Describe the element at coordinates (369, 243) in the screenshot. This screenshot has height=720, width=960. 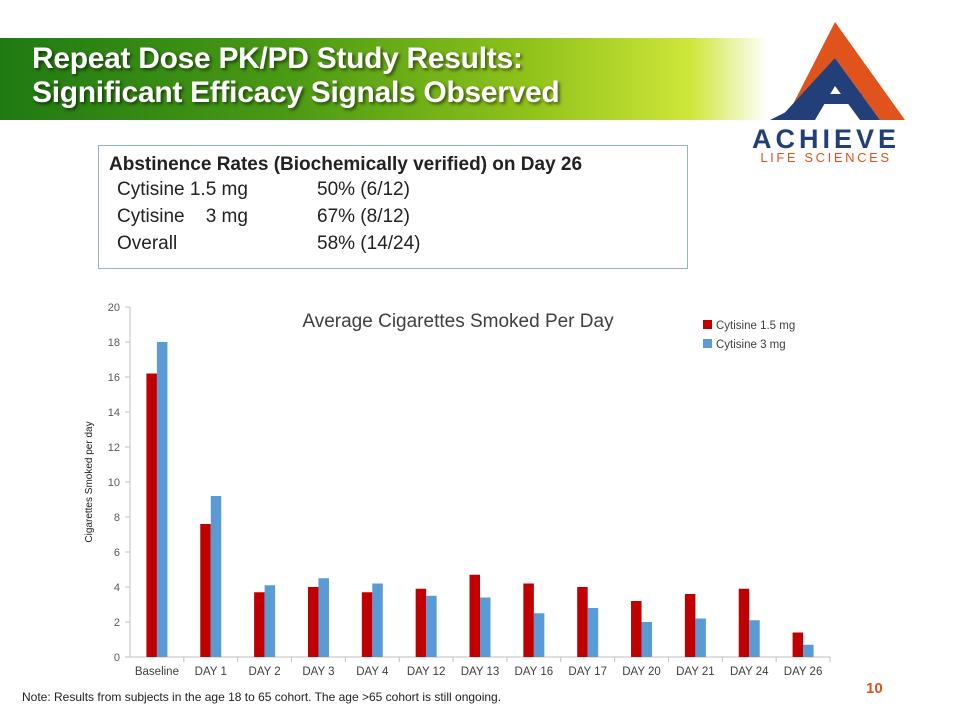
I see `abstinence-value: 58% (14/24)` at that location.